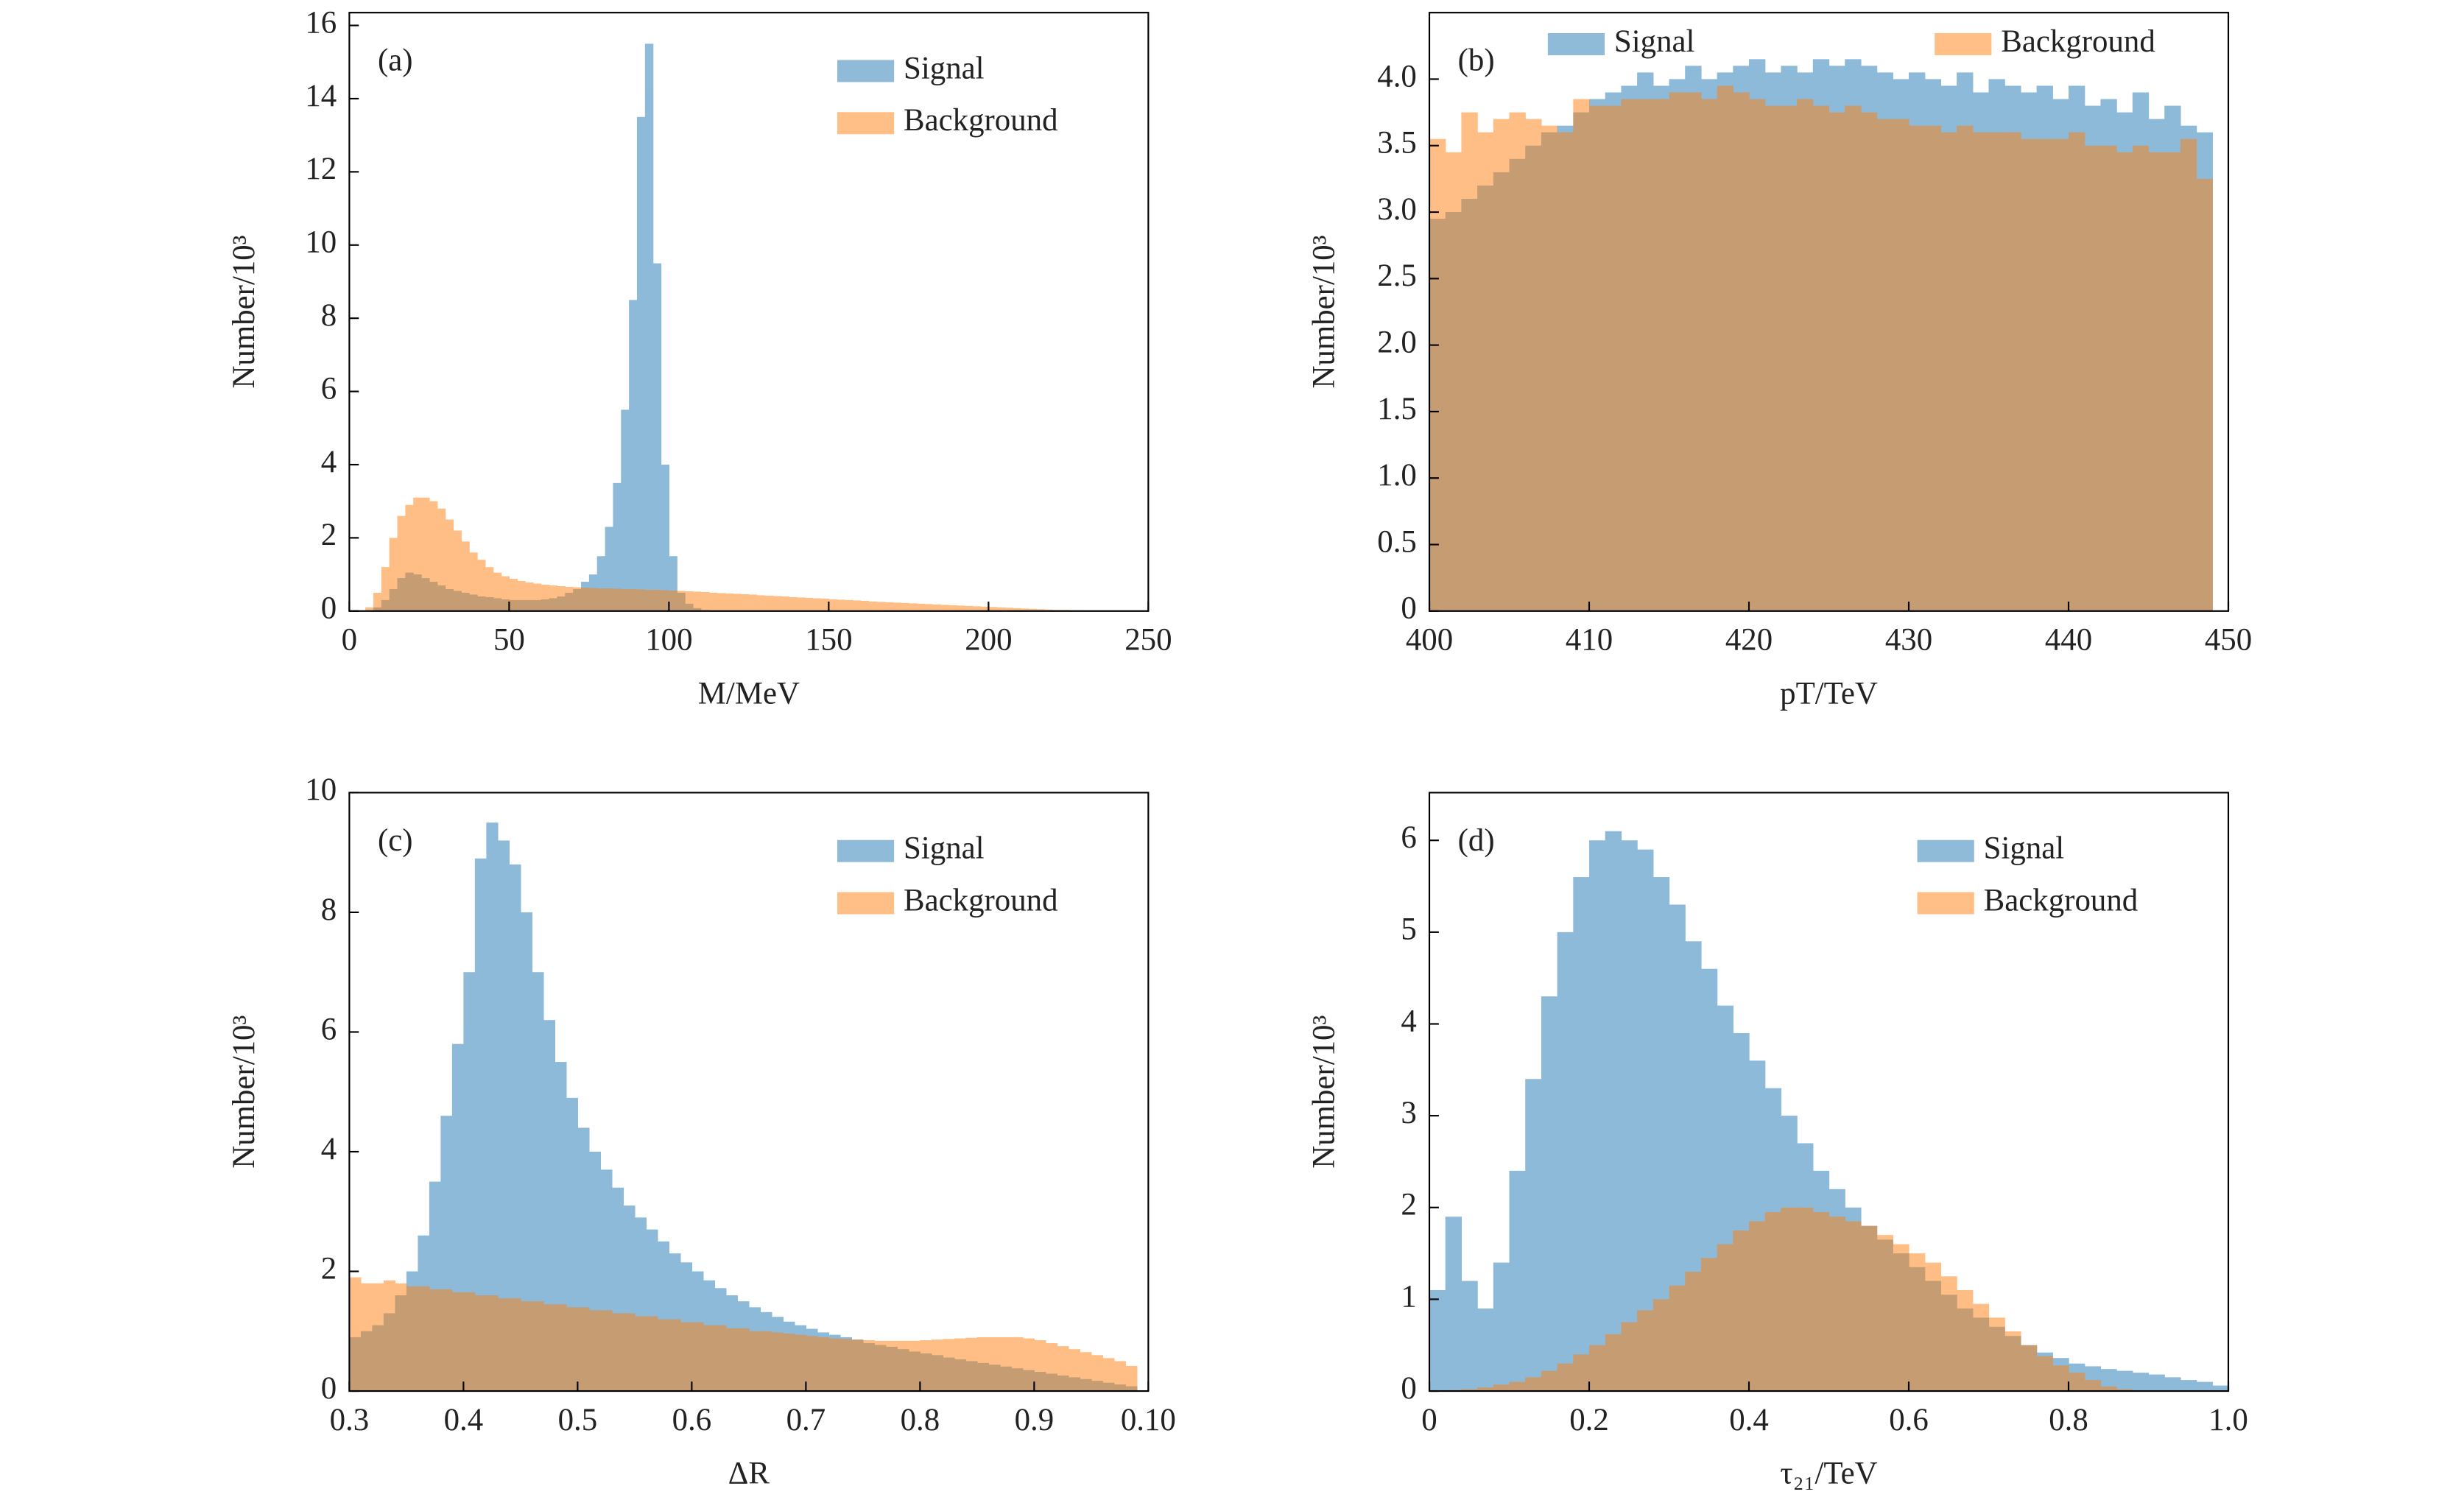  Describe the element at coordinates (2228, 641) in the screenshot. I see `x-tick-label: 450` at that location.